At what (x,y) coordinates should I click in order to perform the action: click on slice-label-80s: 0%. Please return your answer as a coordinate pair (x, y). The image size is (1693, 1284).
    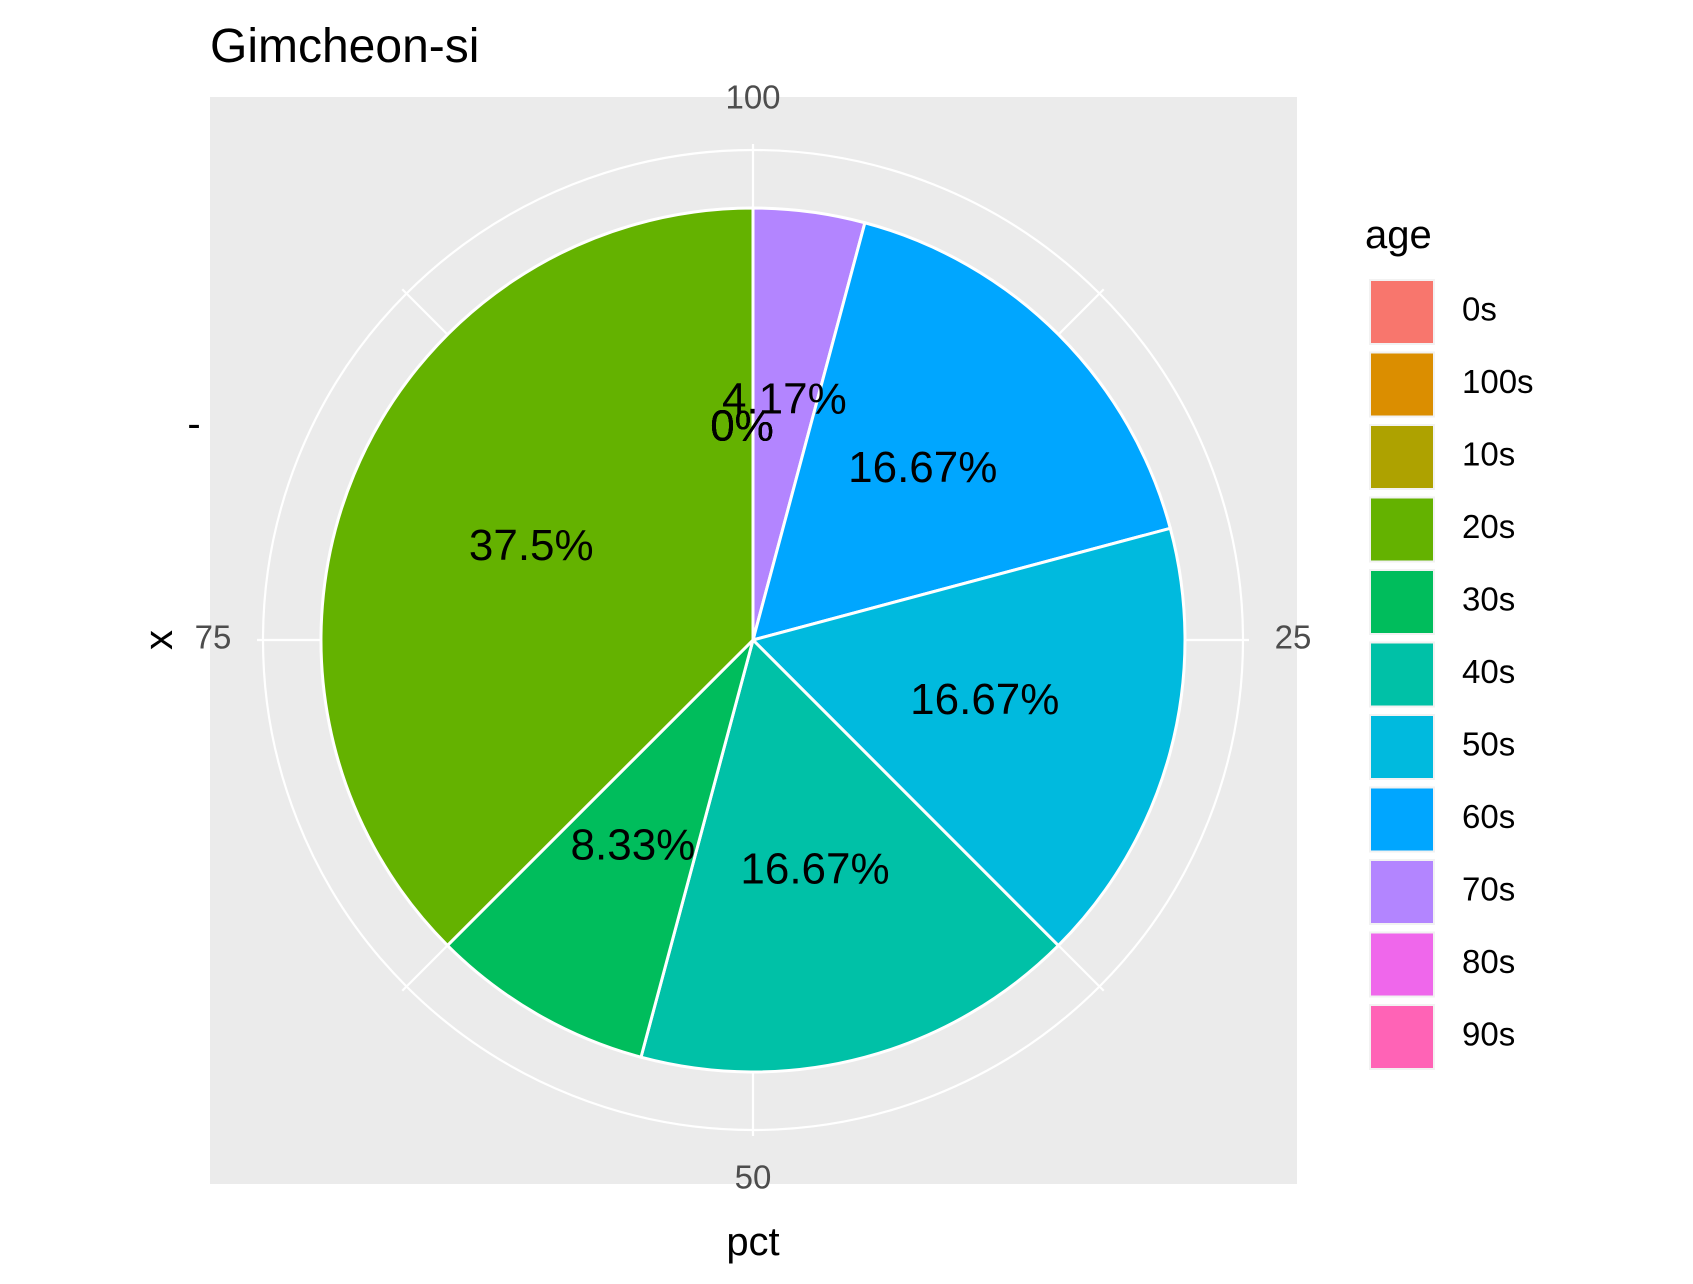
    Looking at the image, I should click on (742, 426).